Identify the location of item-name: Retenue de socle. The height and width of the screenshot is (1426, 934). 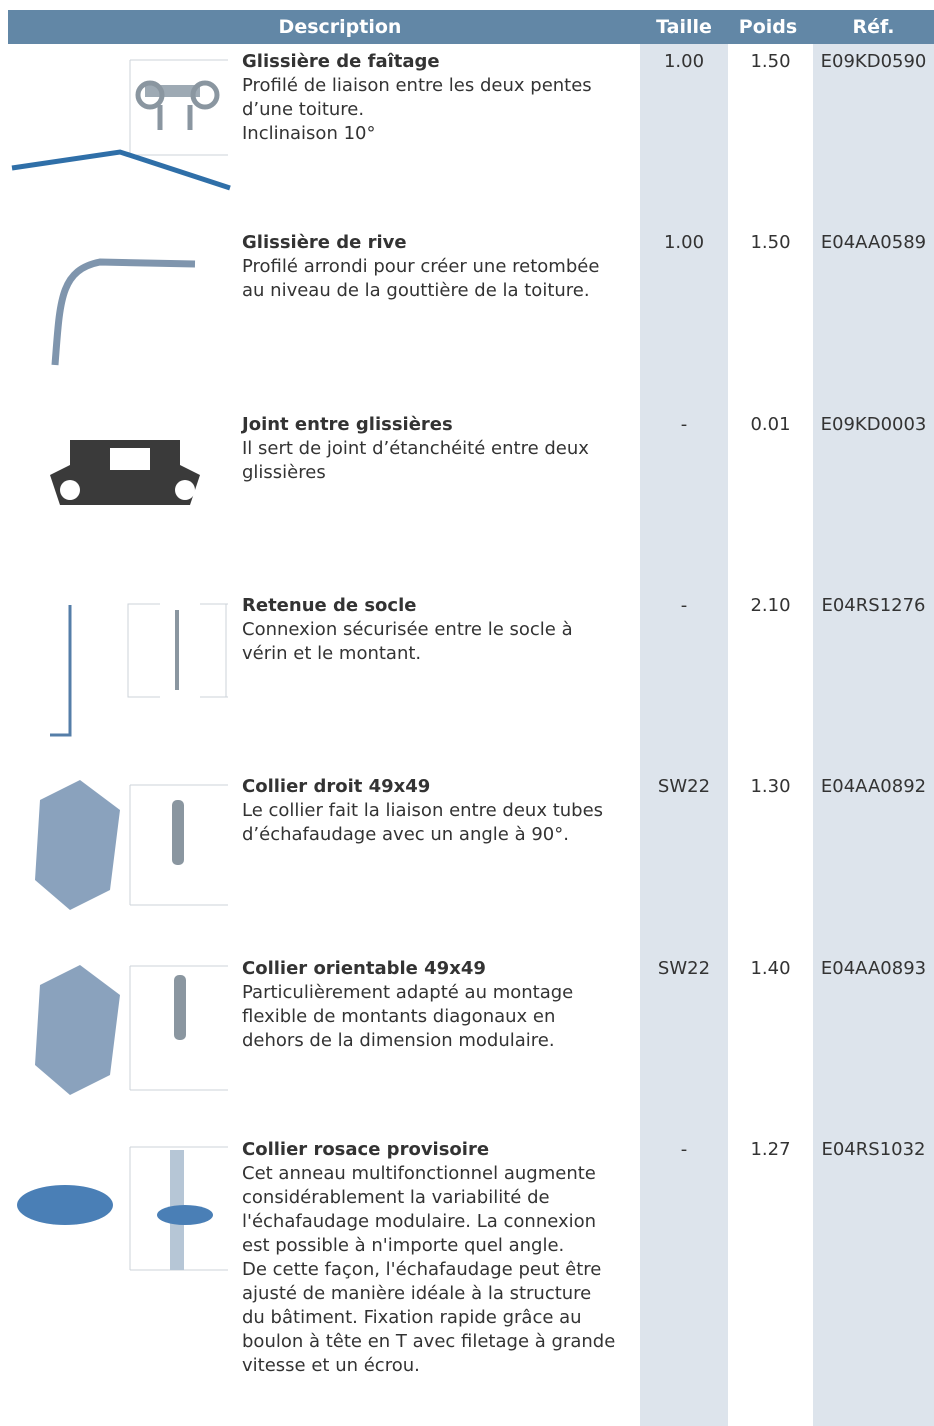
(329, 605).